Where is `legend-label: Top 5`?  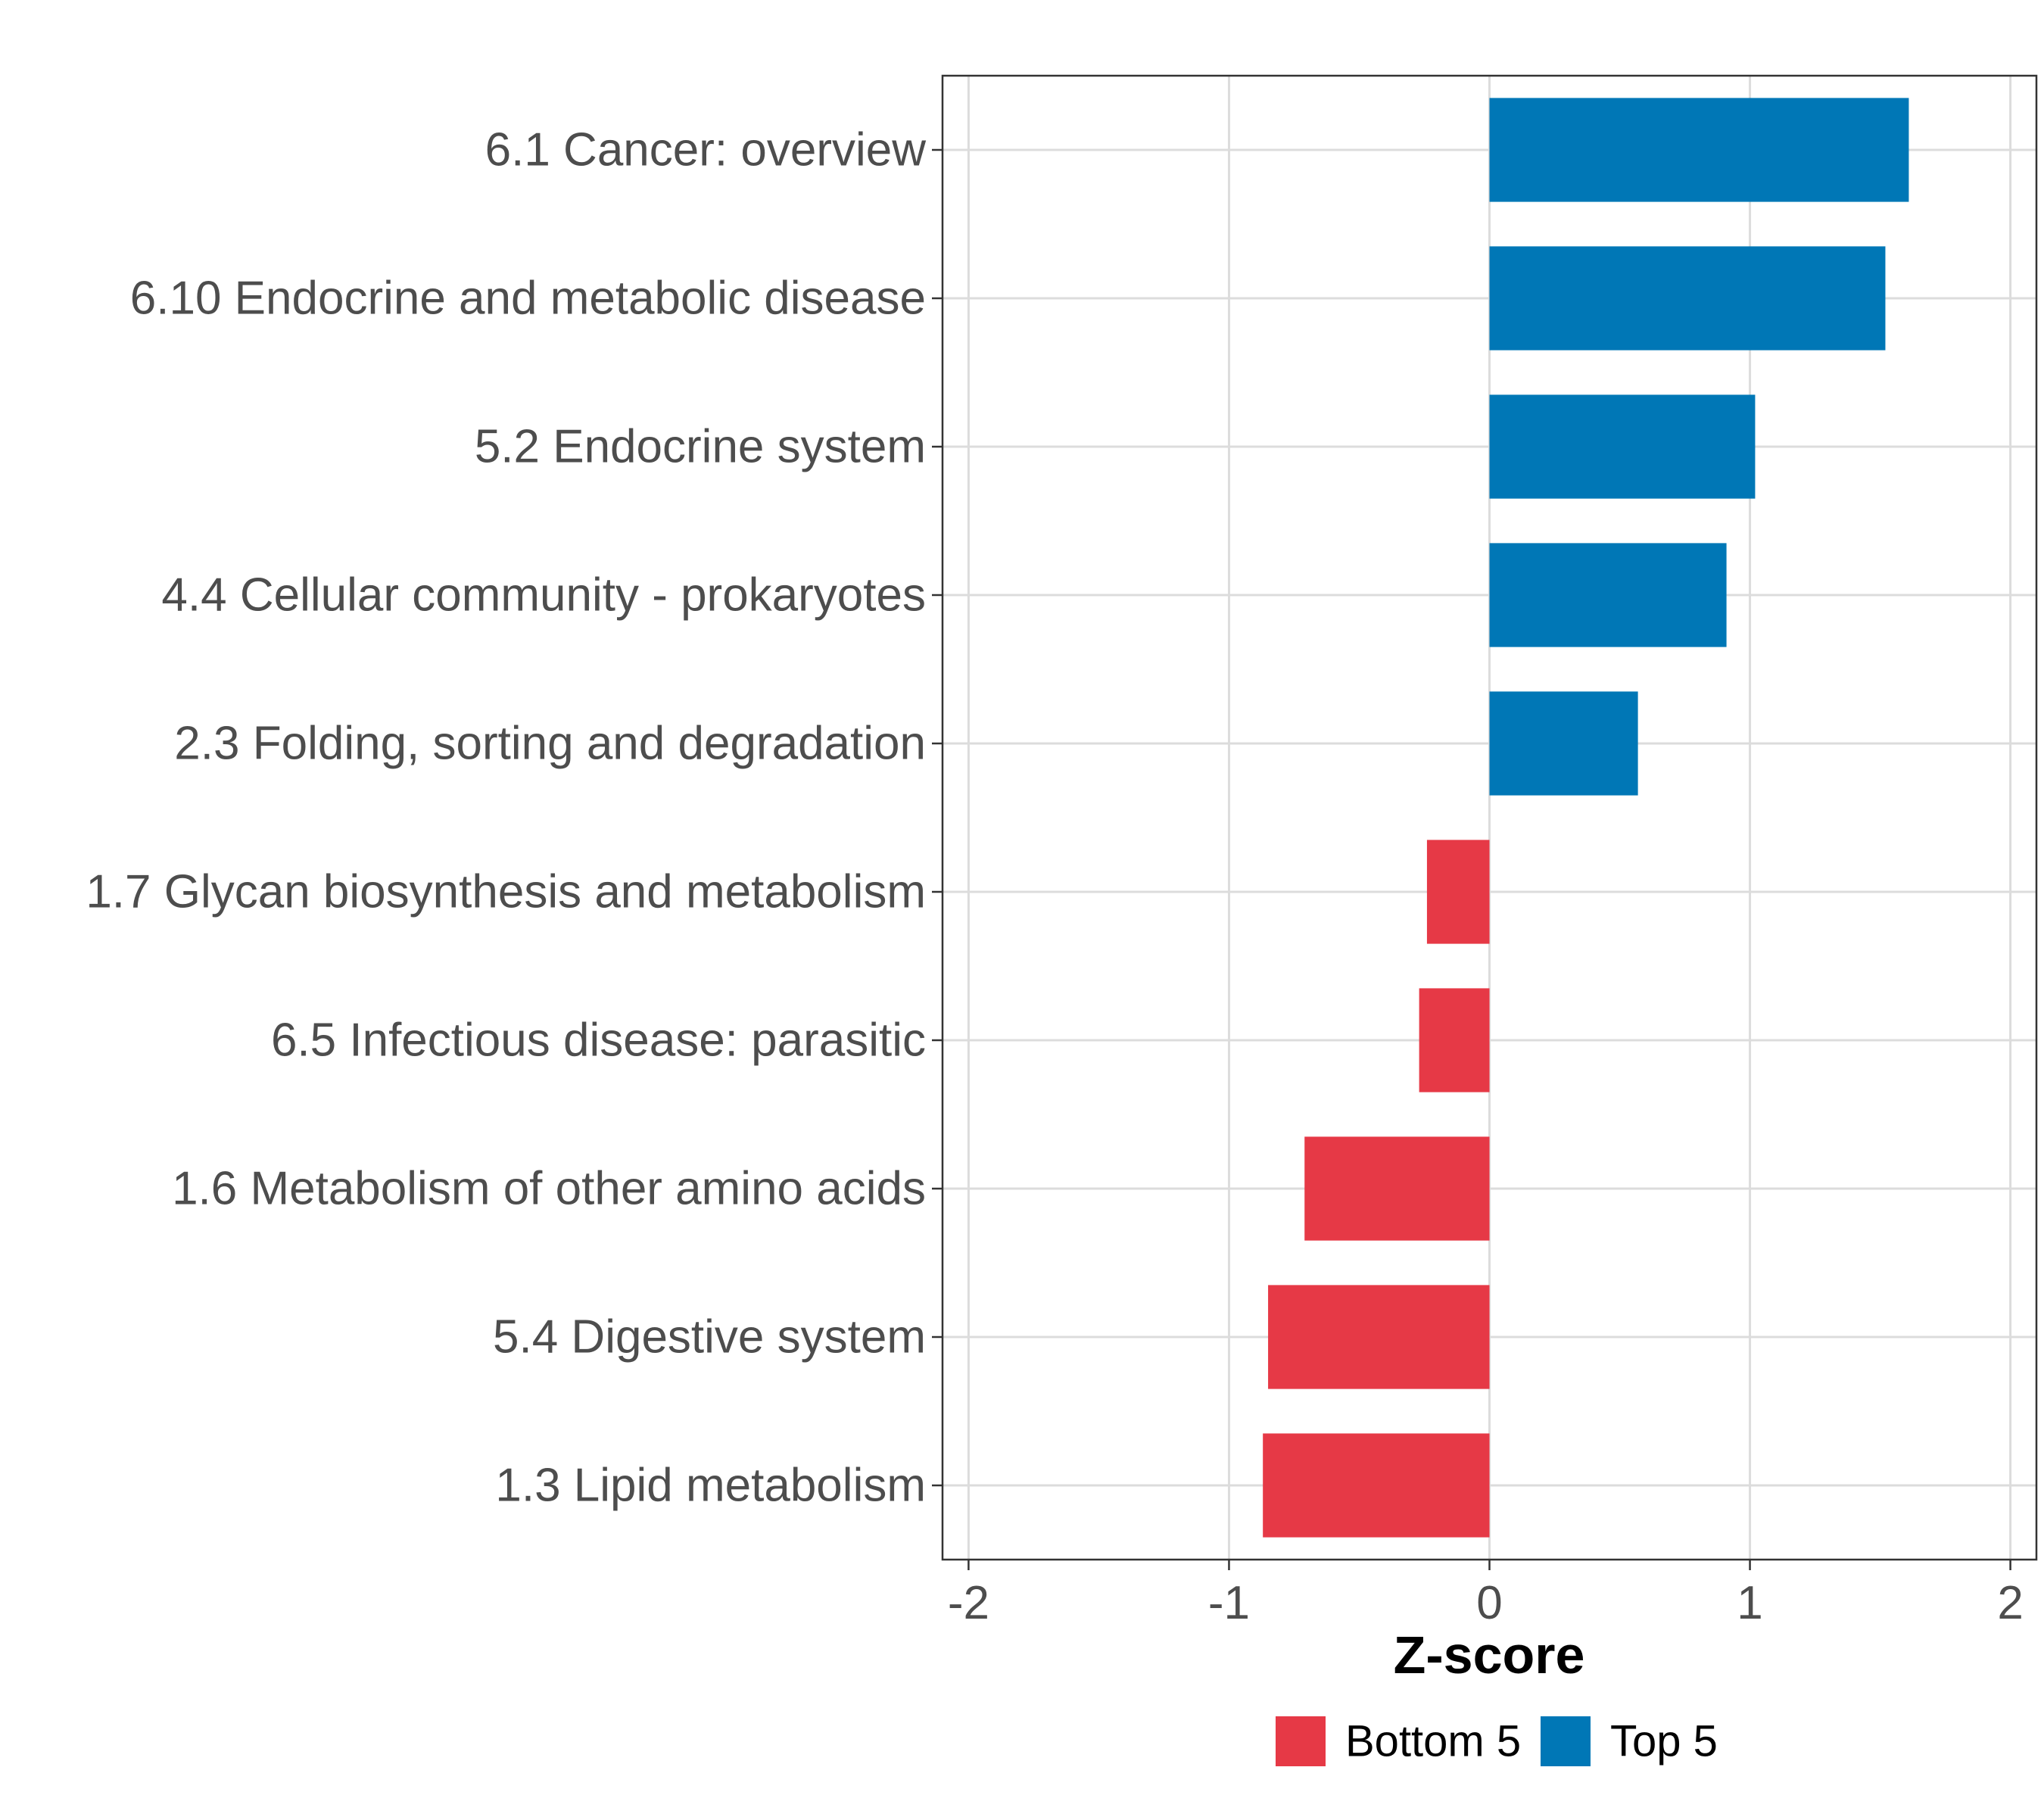
legend-label: Top 5 is located at coordinates (1664, 1741).